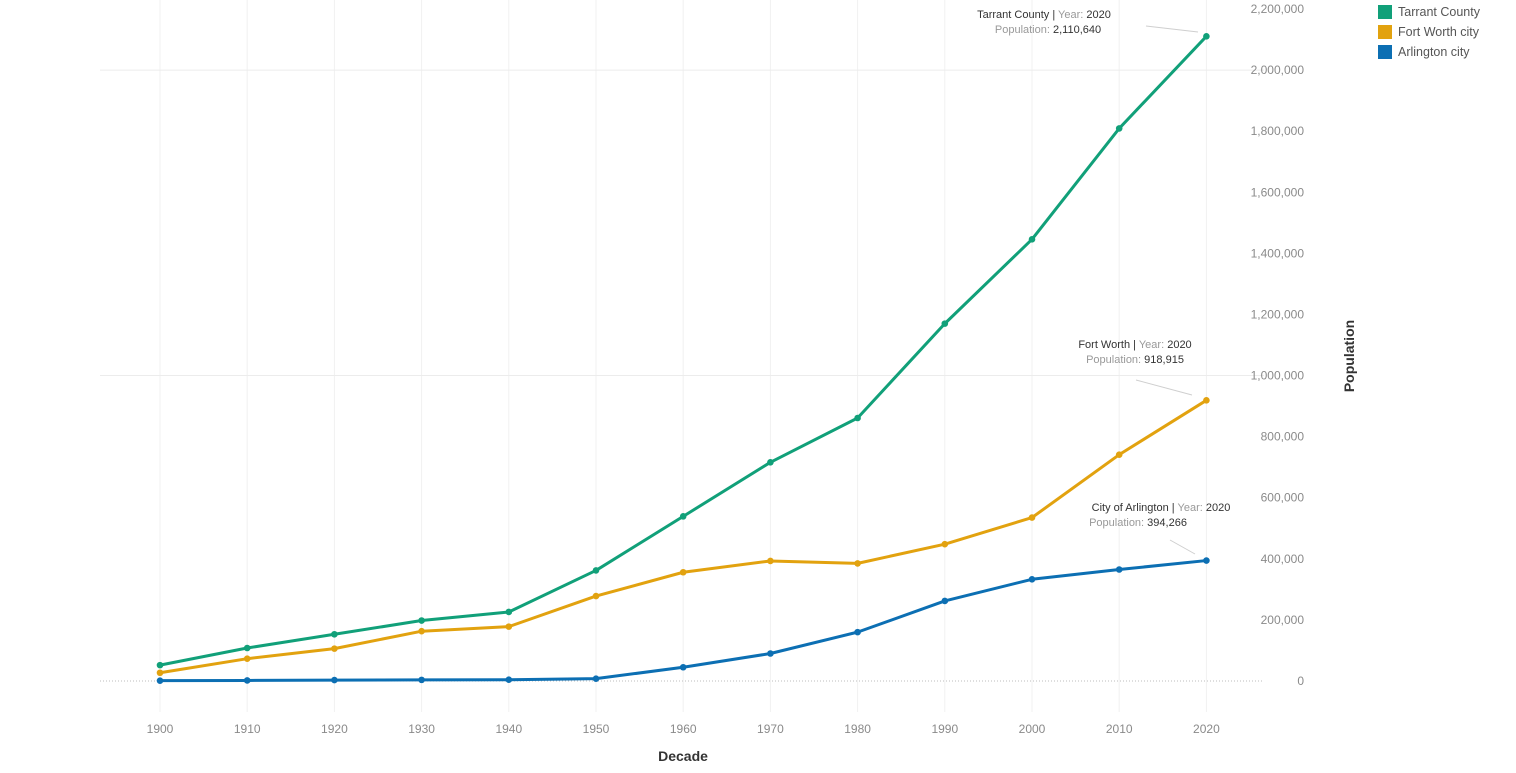 This screenshot has height=773, width=1516. I want to click on y-tick-label: 1,400,000, so click(1278, 253).